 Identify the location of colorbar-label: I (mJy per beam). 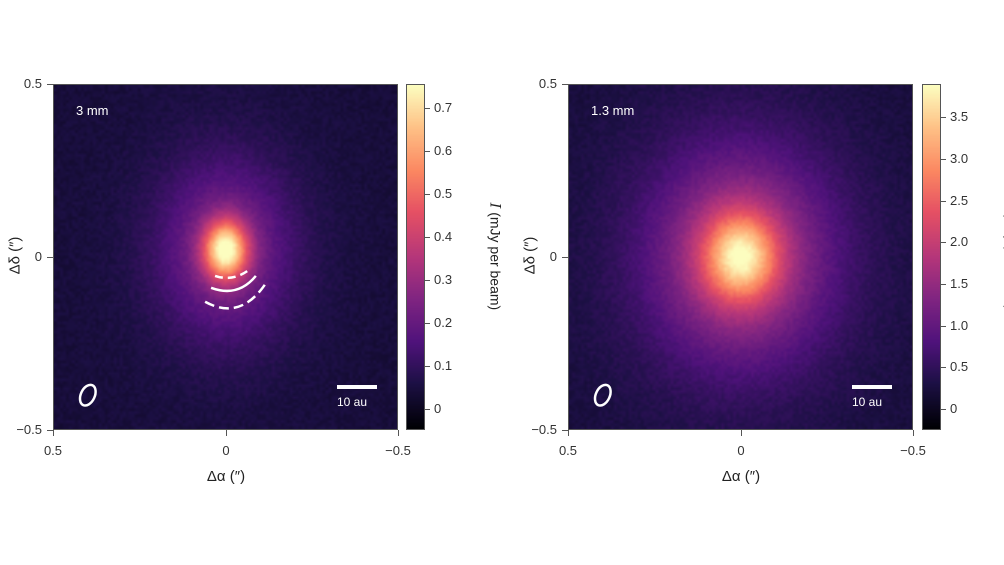
(495, 256).